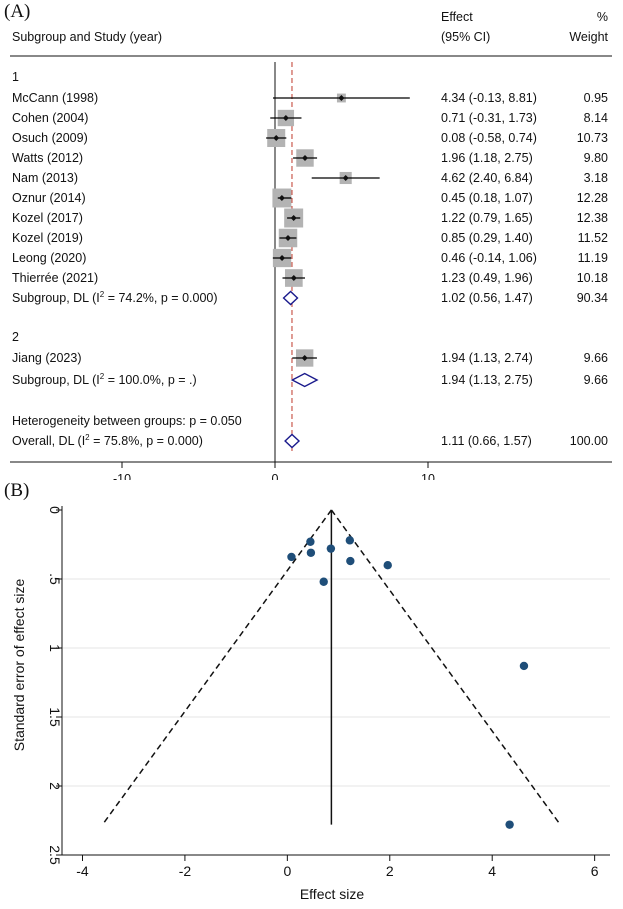 The height and width of the screenshot is (909, 623). Describe the element at coordinates (487, 298) in the screenshot. I see `row-effect-ci: 1.02 (0.56, 1.47)` at that location.